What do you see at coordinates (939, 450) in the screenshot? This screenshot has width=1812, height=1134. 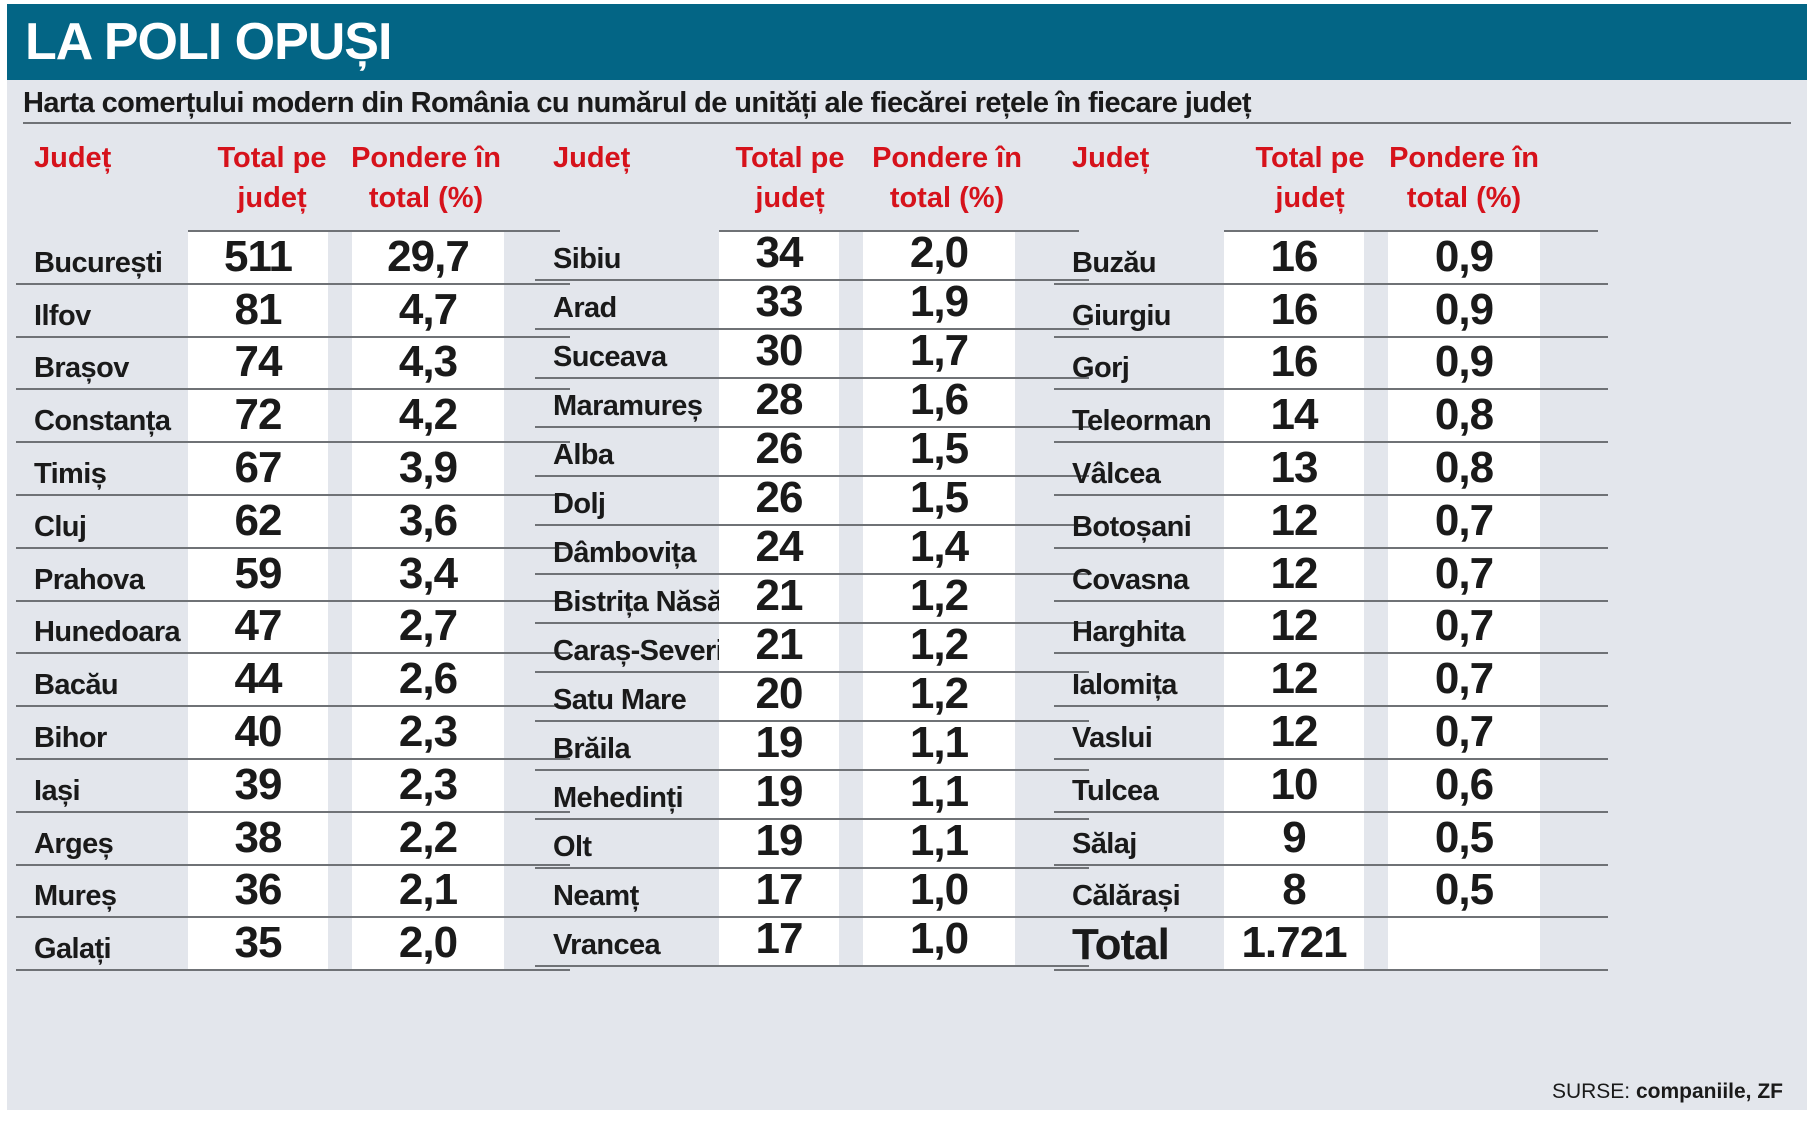 I see `share-cell: 1,5` at bounding box center [939, 450].